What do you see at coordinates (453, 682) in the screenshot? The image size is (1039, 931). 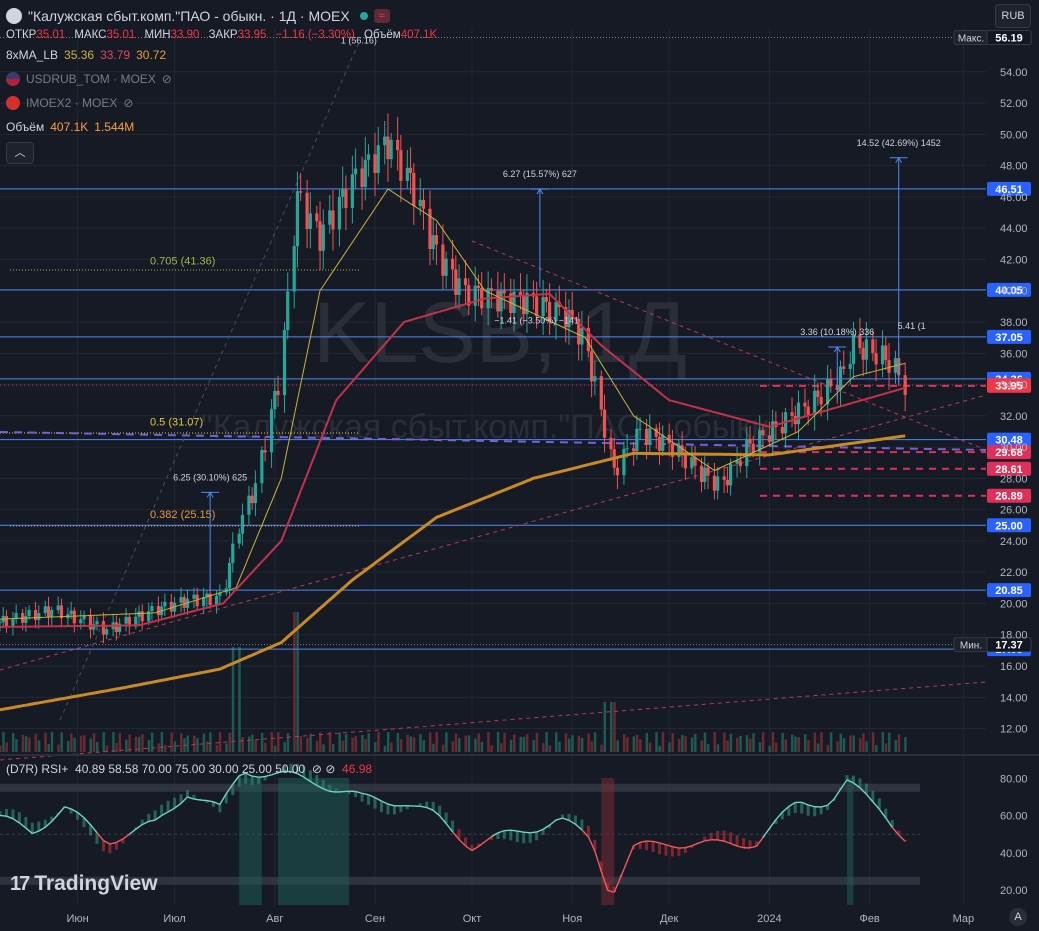 I see `volume-bars` at bounding box center [453, 682].